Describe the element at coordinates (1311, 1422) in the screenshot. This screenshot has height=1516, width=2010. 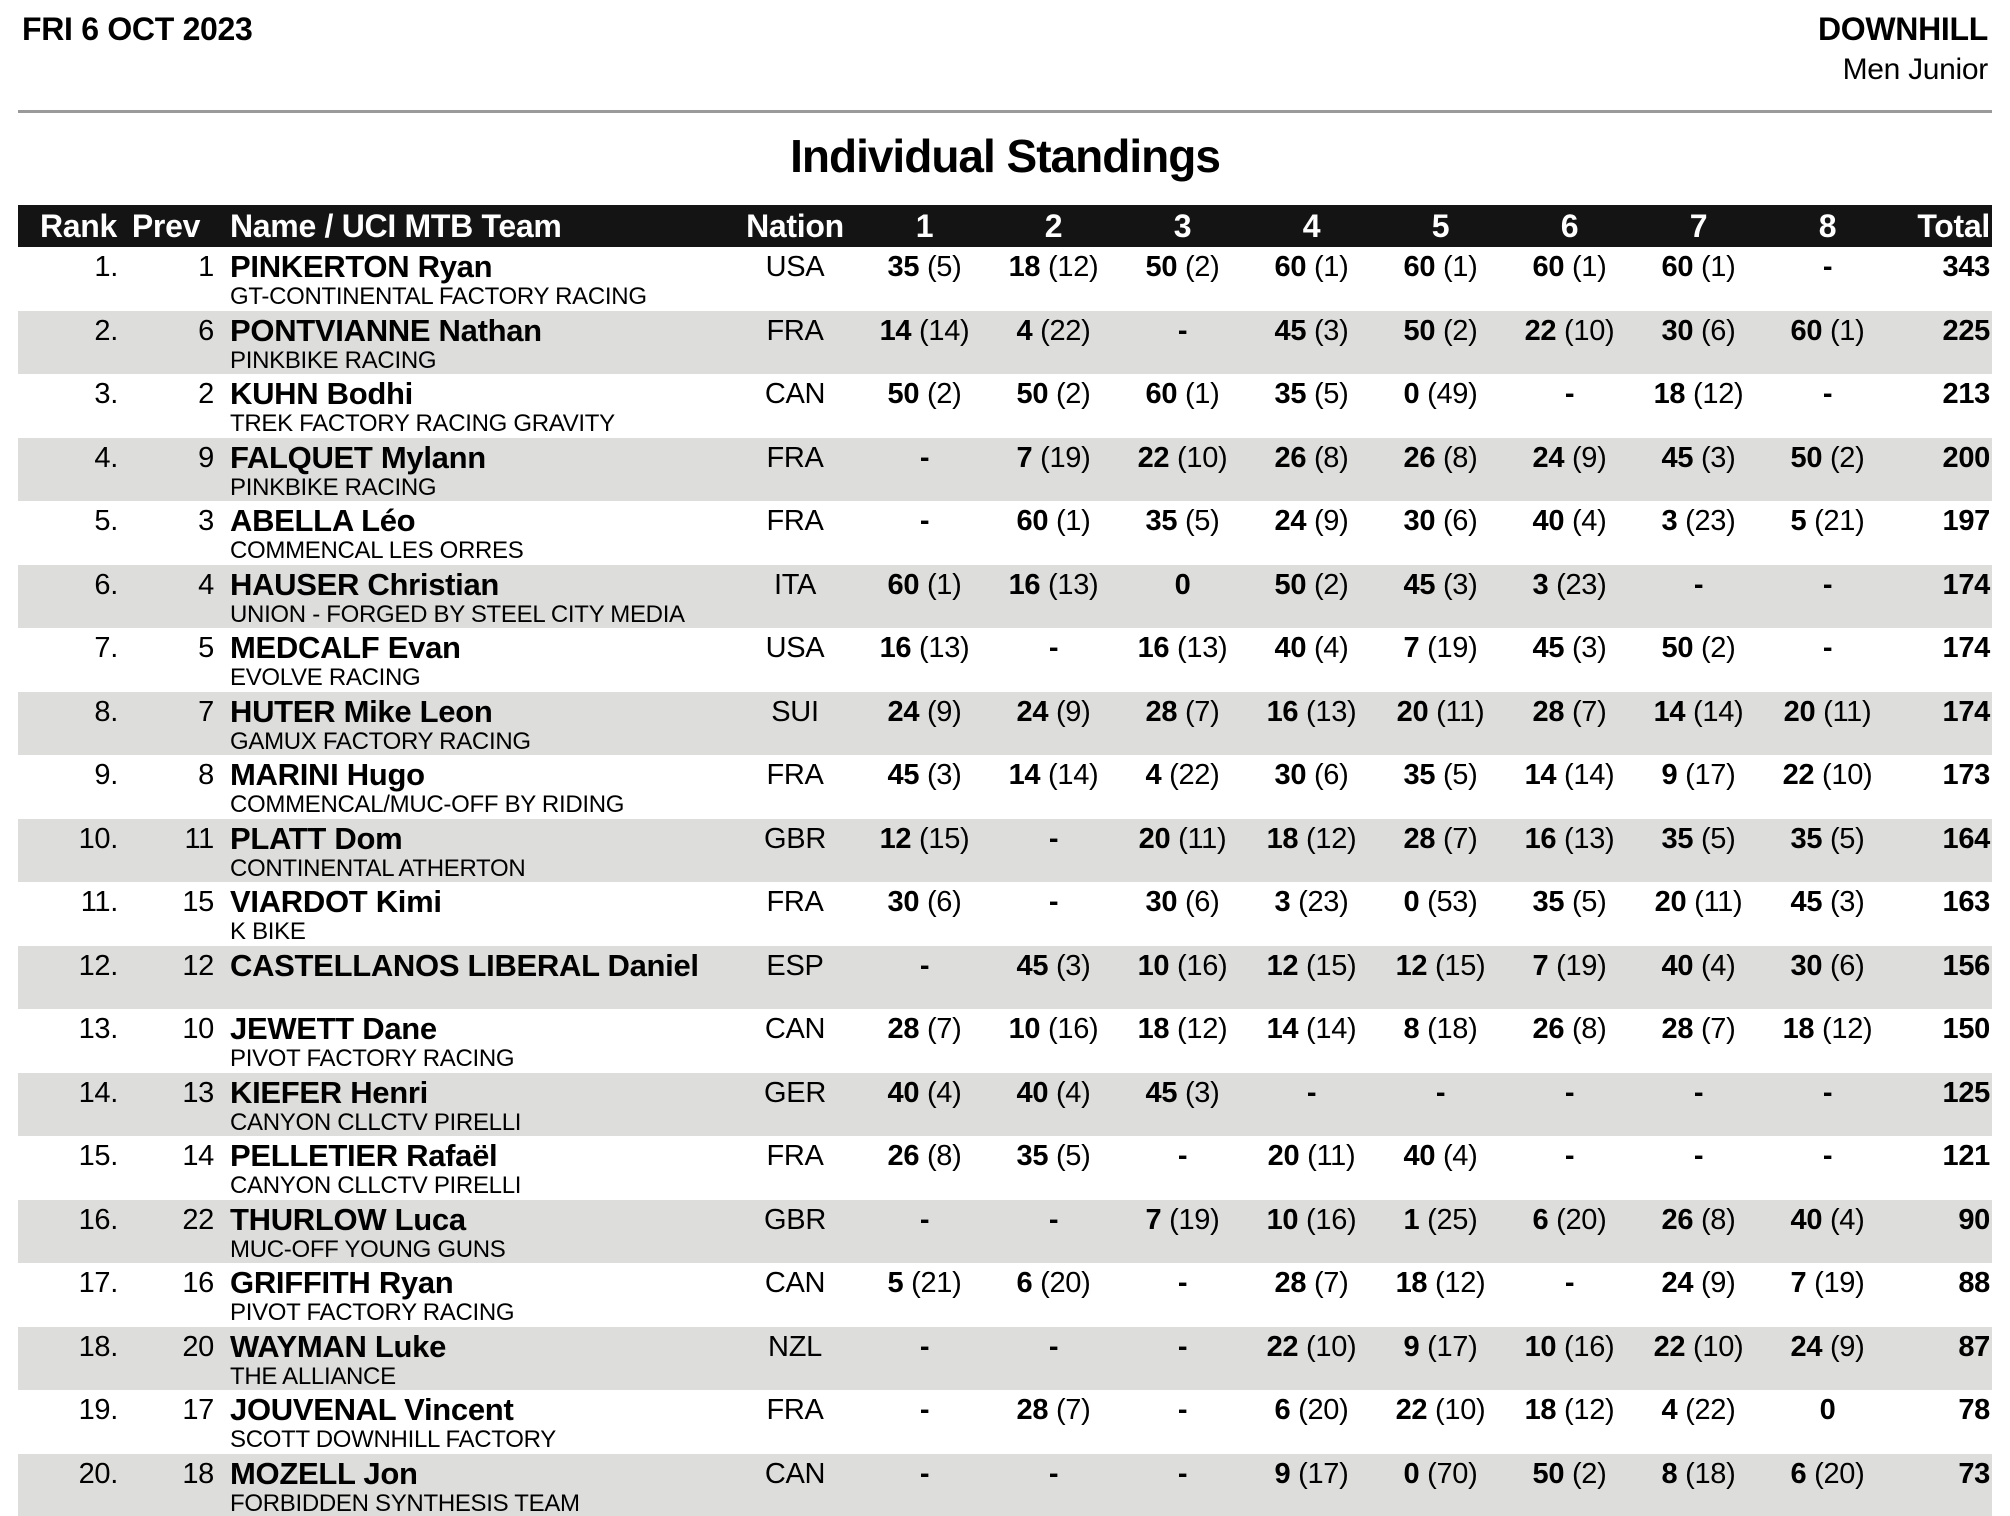
I see `race-4-points-cell: 6 (20)` at that location.